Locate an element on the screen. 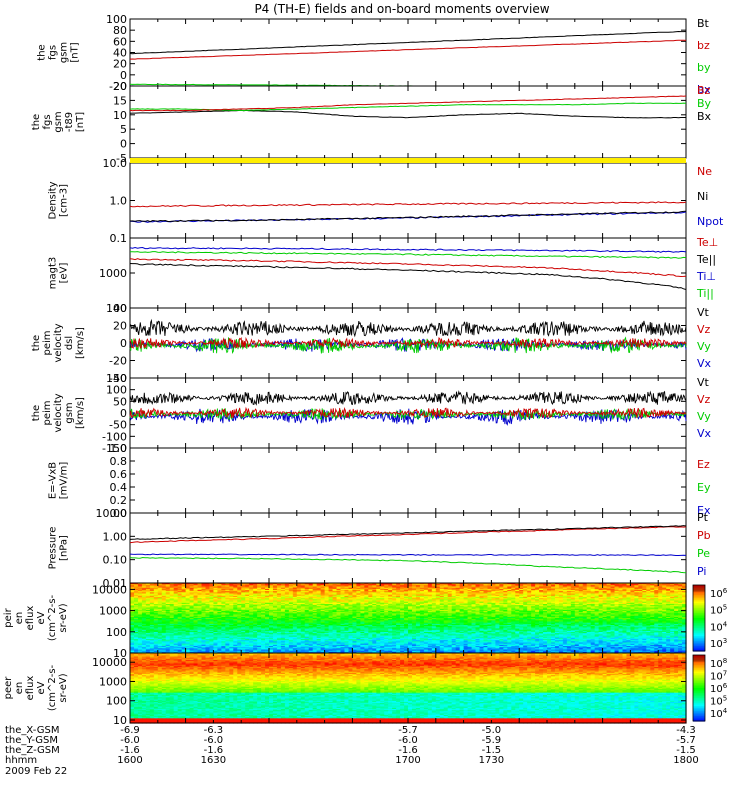  y-axis-label-line: [cm-3] is located at coordinates (64, 200).